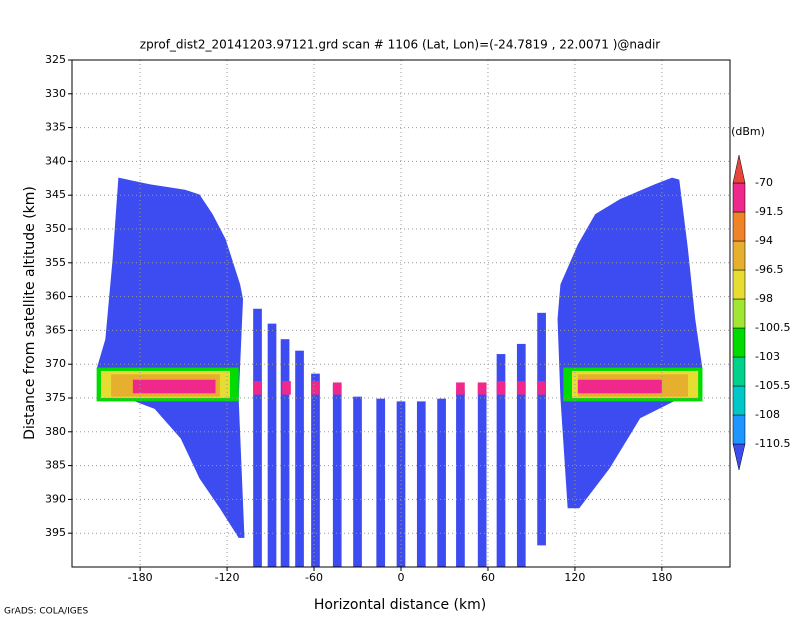  What do you see at coordinates (764, 240) in the screenshot?
I see `colorbar-label: -94` at bounding box center [764, 240].